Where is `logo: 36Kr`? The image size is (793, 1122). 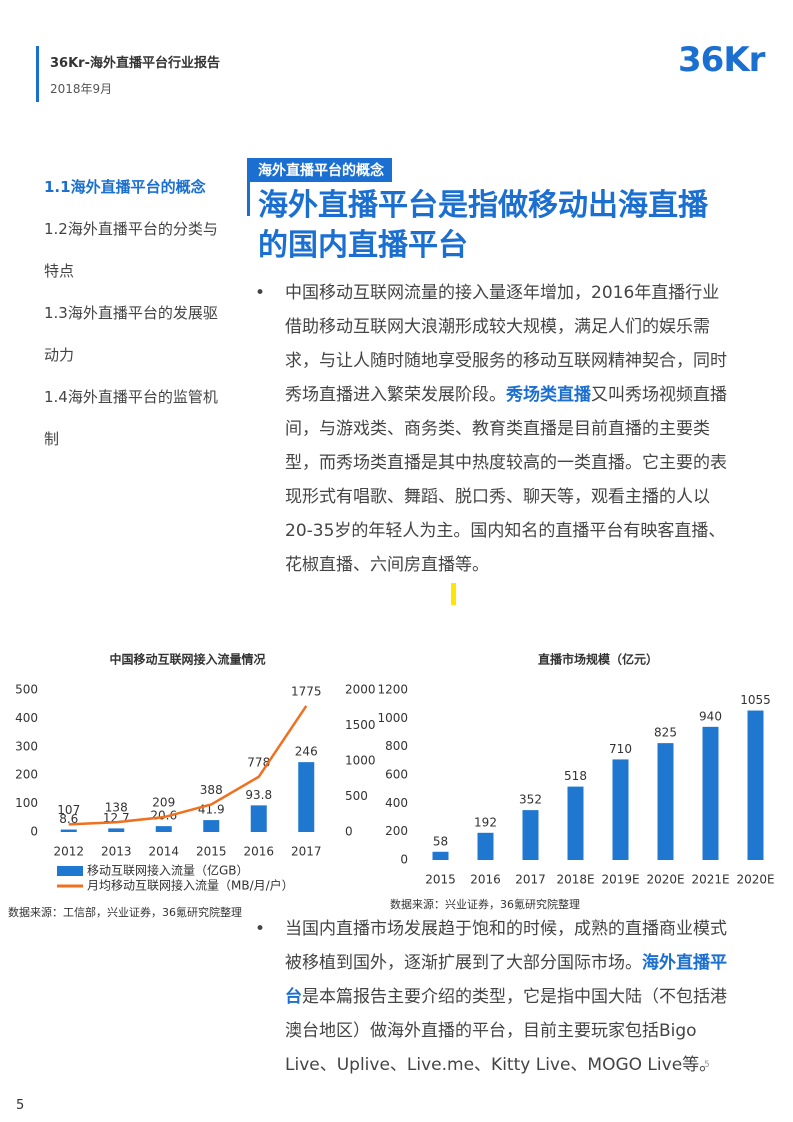 logo: 36Kr is located at coordinates (721, 60).